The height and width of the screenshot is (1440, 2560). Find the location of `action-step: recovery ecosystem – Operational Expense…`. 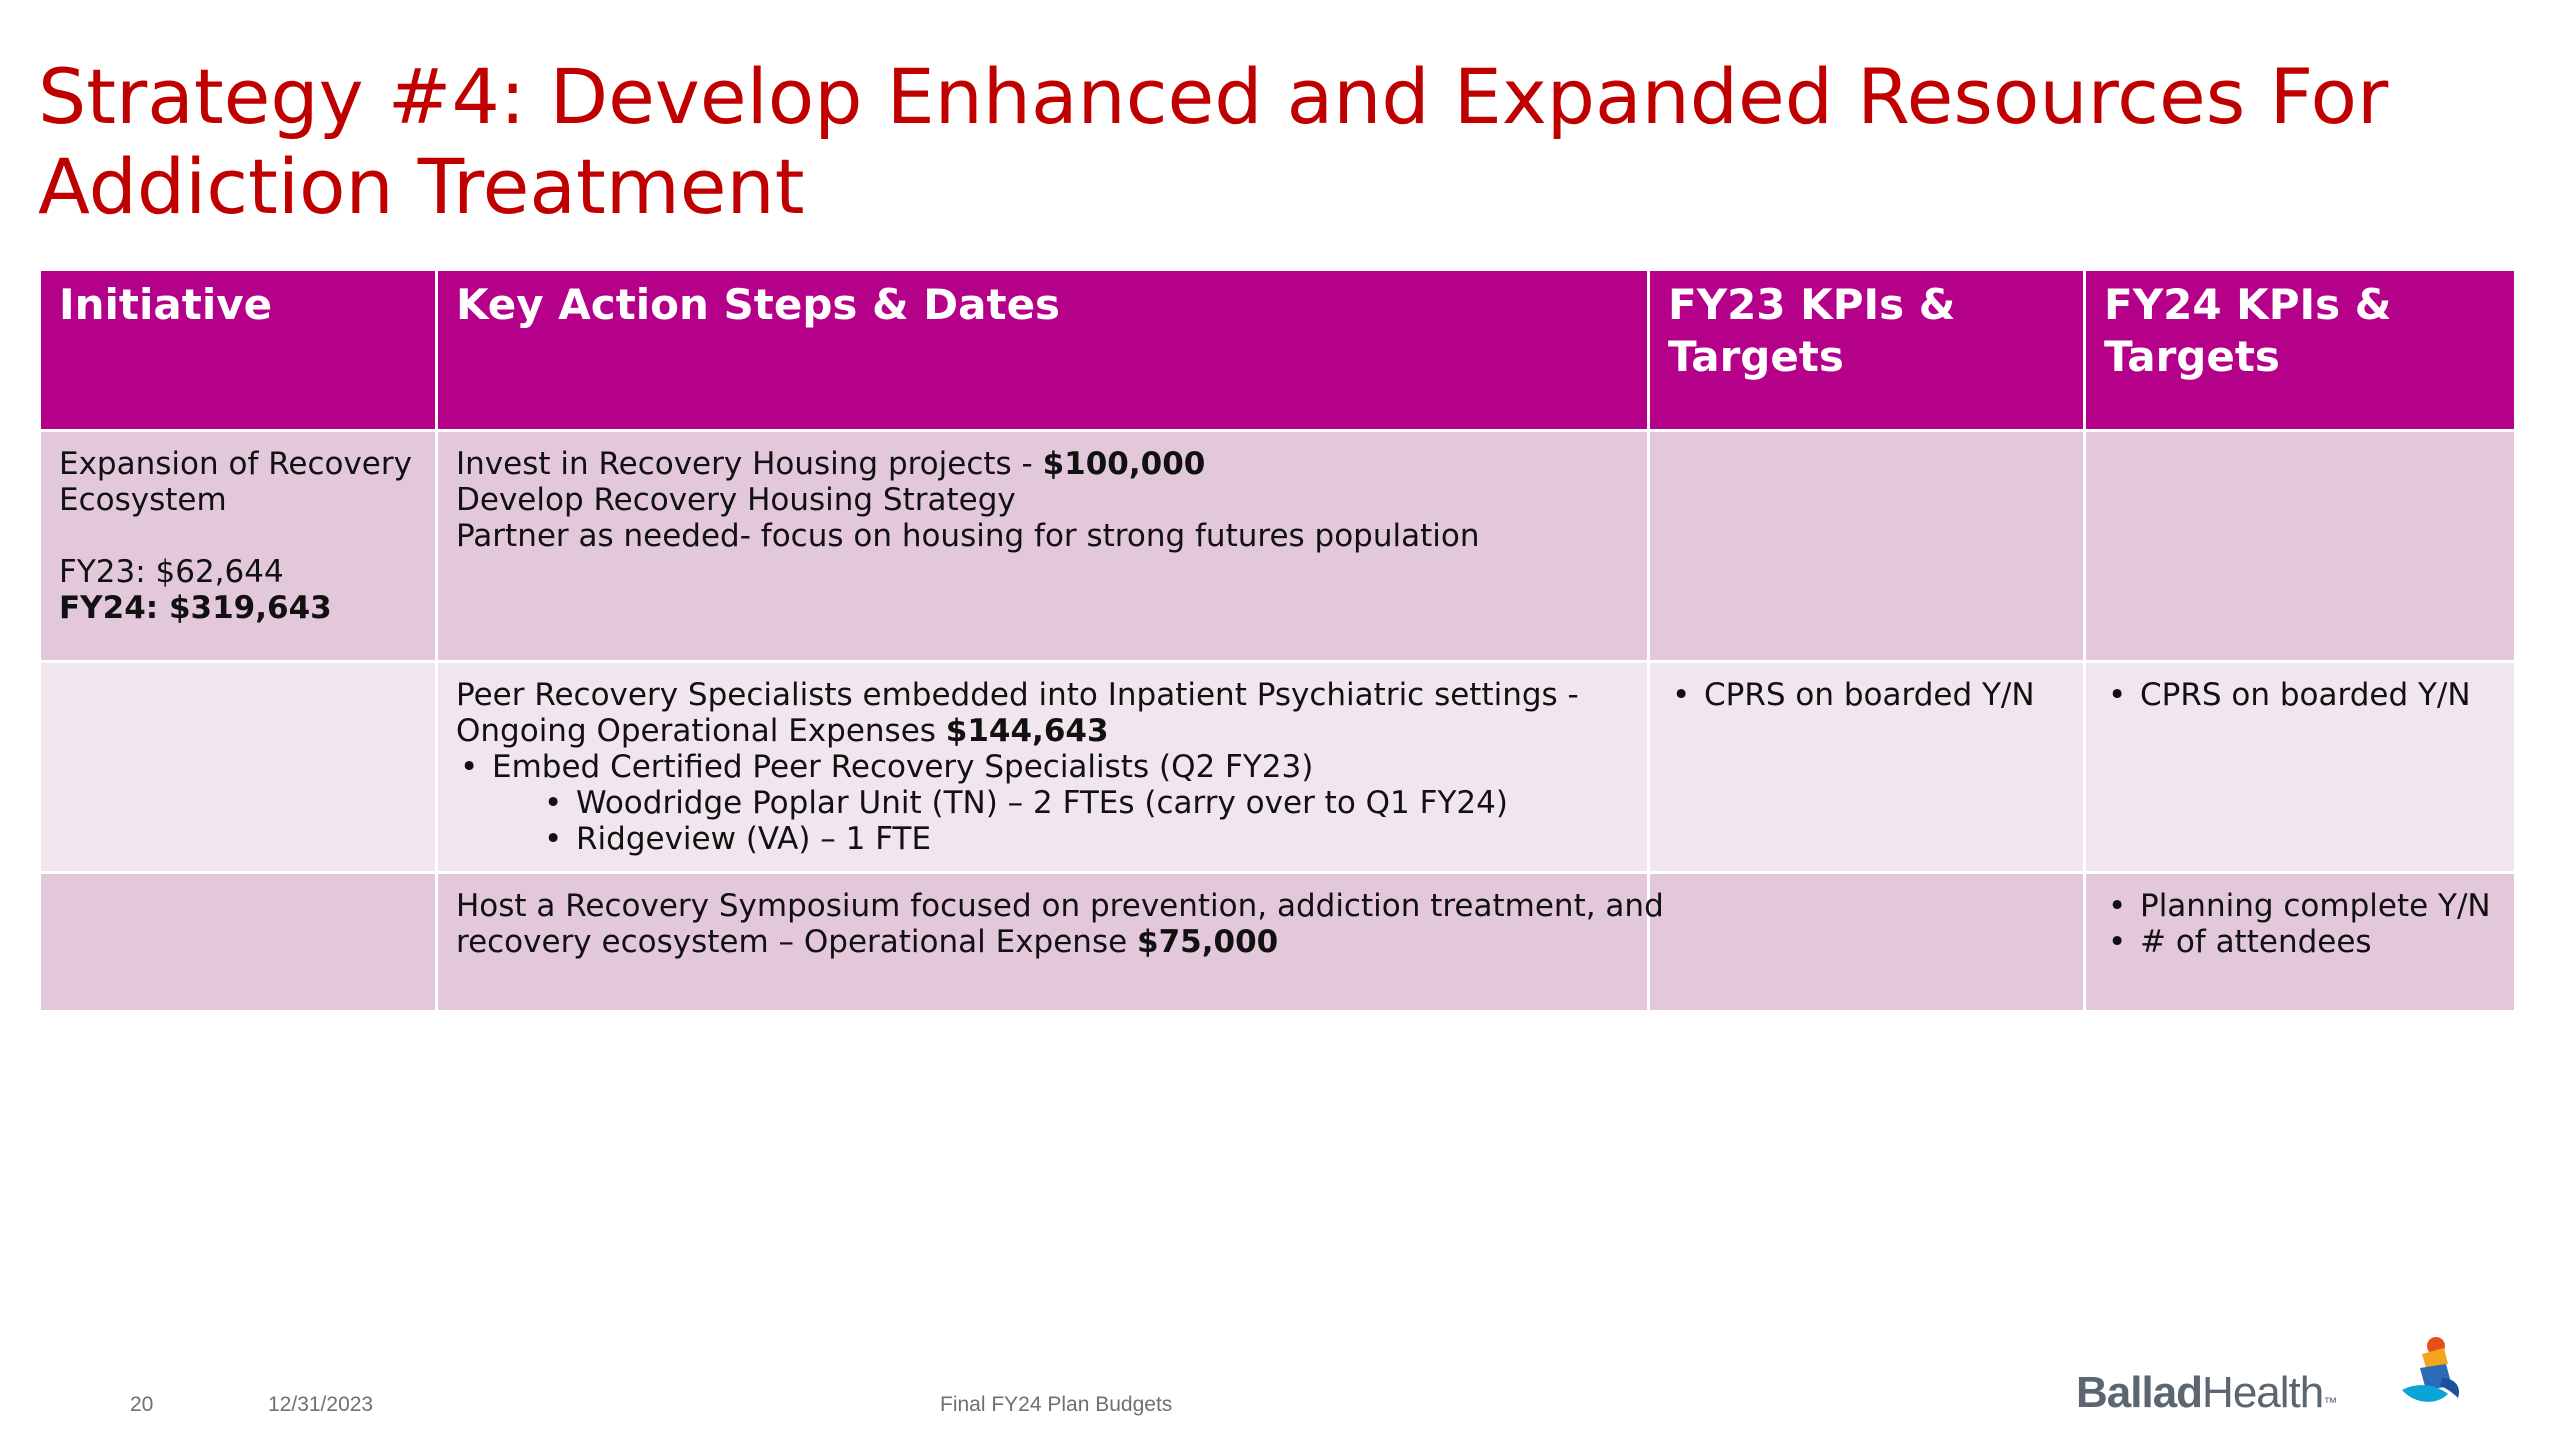

action-step: recovery ecosystem – Operational Expense… is located at coordinates (867, 942).